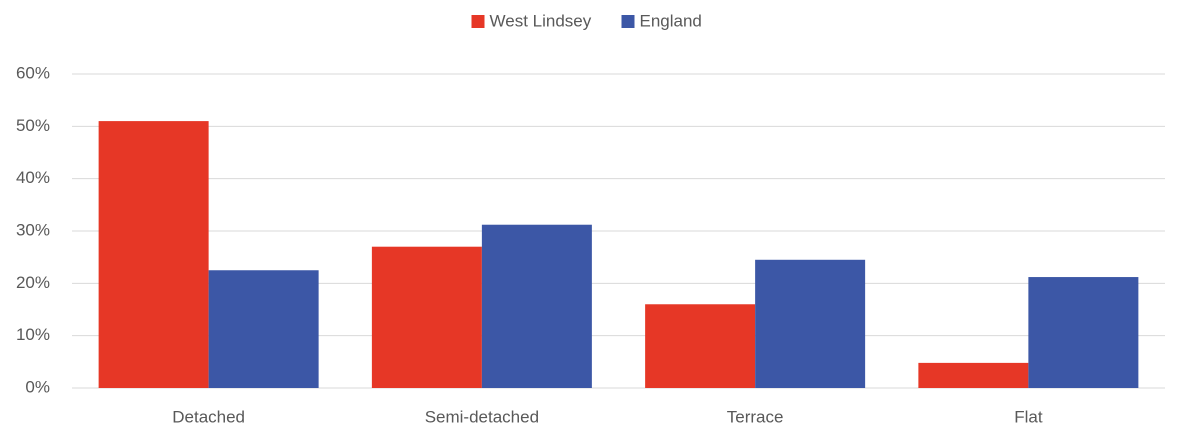  What do you see at coordinates (482, 416) in the screenshot?
I see `x-tick-label: Semi-detached` at bounding box center [482, 416].